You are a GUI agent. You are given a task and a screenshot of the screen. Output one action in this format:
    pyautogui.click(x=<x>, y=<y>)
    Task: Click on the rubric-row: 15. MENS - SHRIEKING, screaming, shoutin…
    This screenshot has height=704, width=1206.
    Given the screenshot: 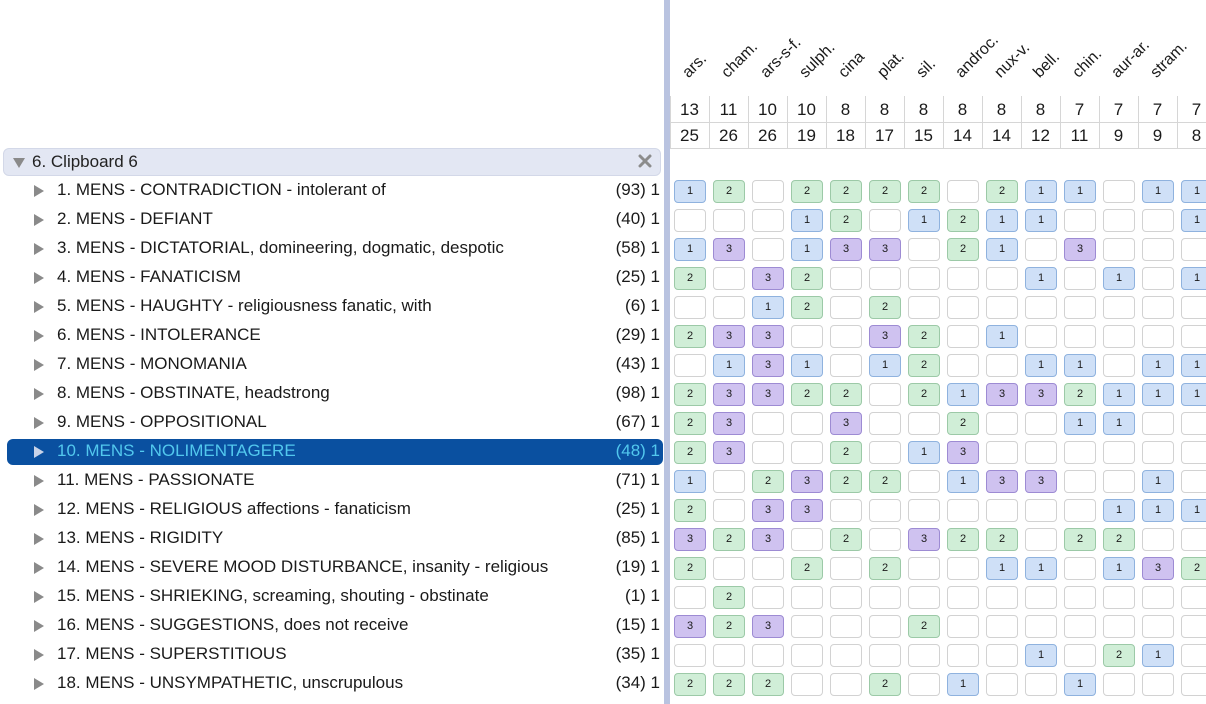 What is the action you would take?
    pyautogui.click(x=335, y=597)
    